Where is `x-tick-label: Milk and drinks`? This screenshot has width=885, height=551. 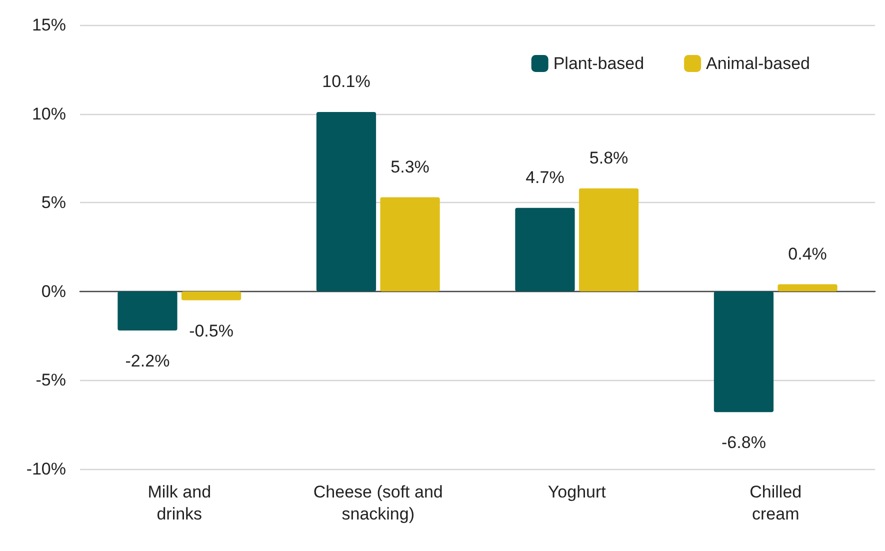
x-tick-label: Milk and drinks is located at coordinates (180, 503).